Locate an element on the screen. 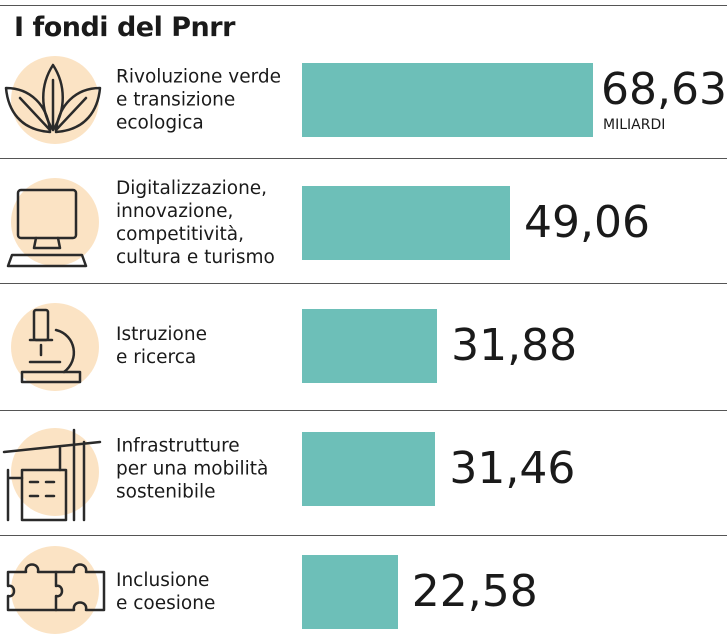 Image resolution: width=727 pixels, height=636 pixels. category-label: Istruzione e ricerca is located at coordinates (161, 346).